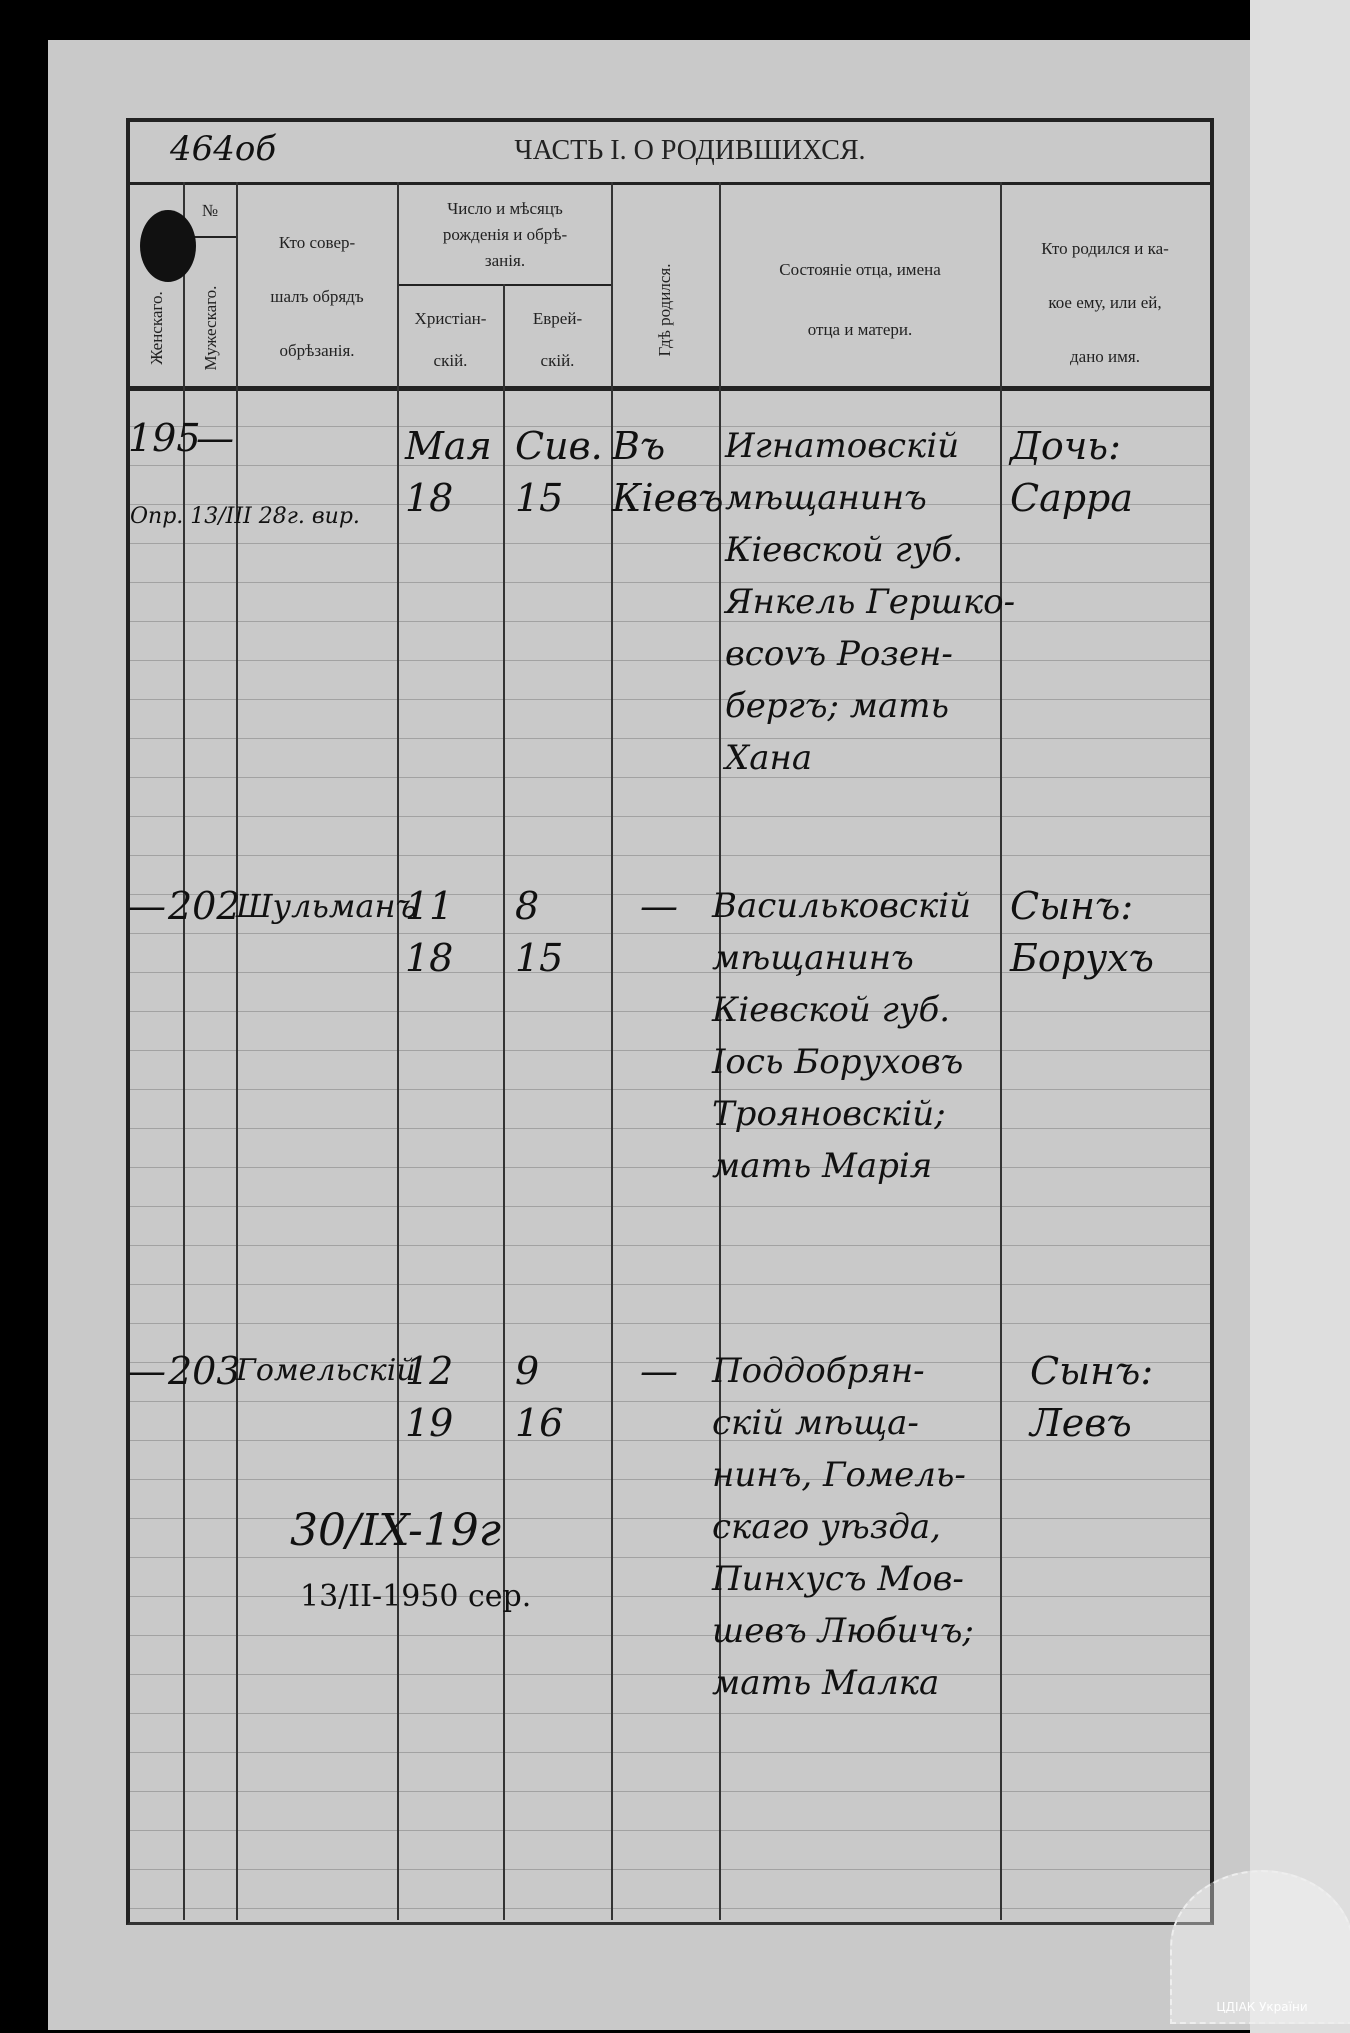 The height and width of the screenshot is (2033, 1350). Describe the element at coordinates (860, 300) in the screenshot. I see `header-parents: Состояніе отца, имена отца и матери.` at that location.